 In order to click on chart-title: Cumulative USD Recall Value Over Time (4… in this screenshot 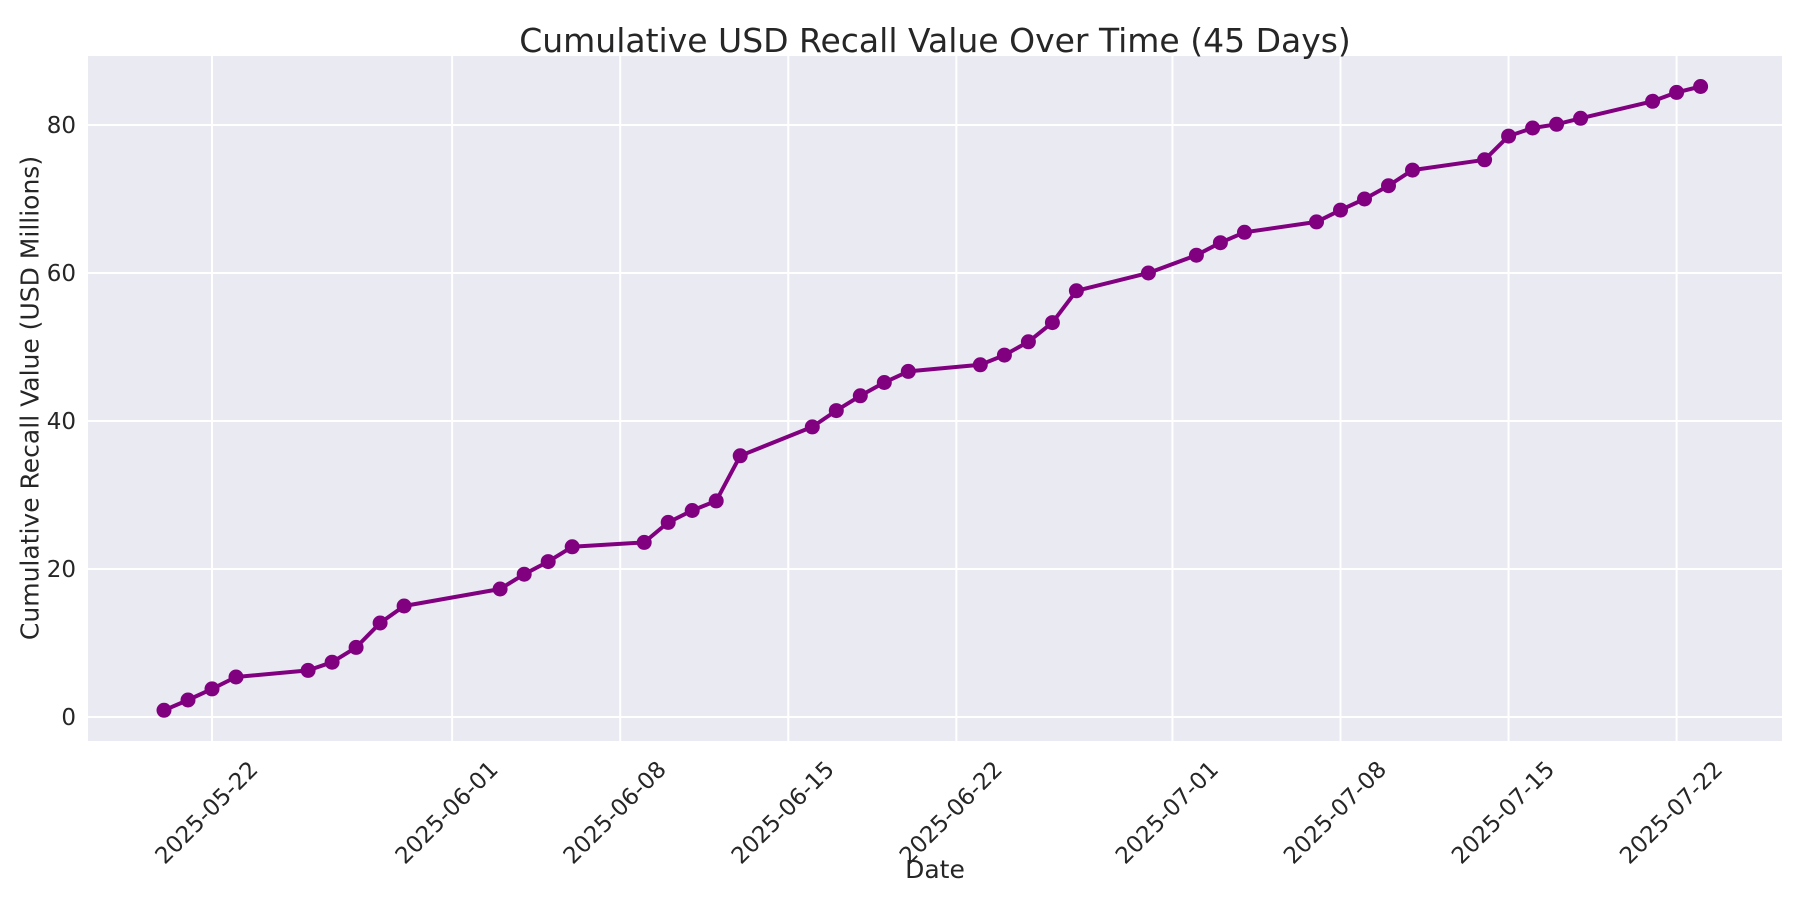, I will do `click(935, 40)`.